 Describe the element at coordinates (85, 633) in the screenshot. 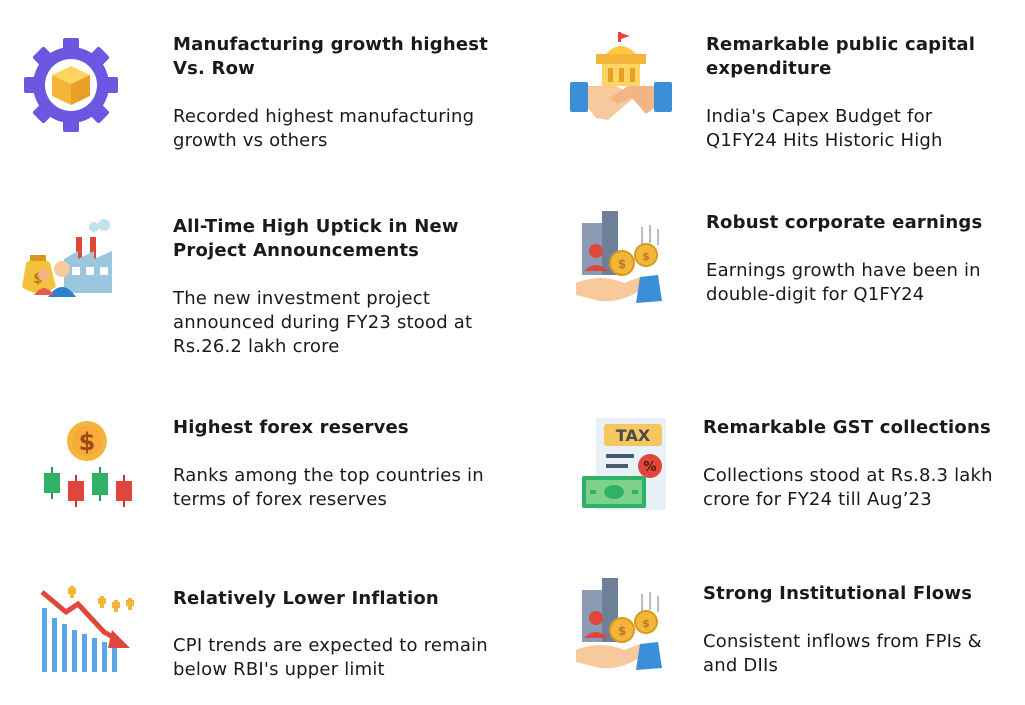

I see `declining-bars-icon` at that location.